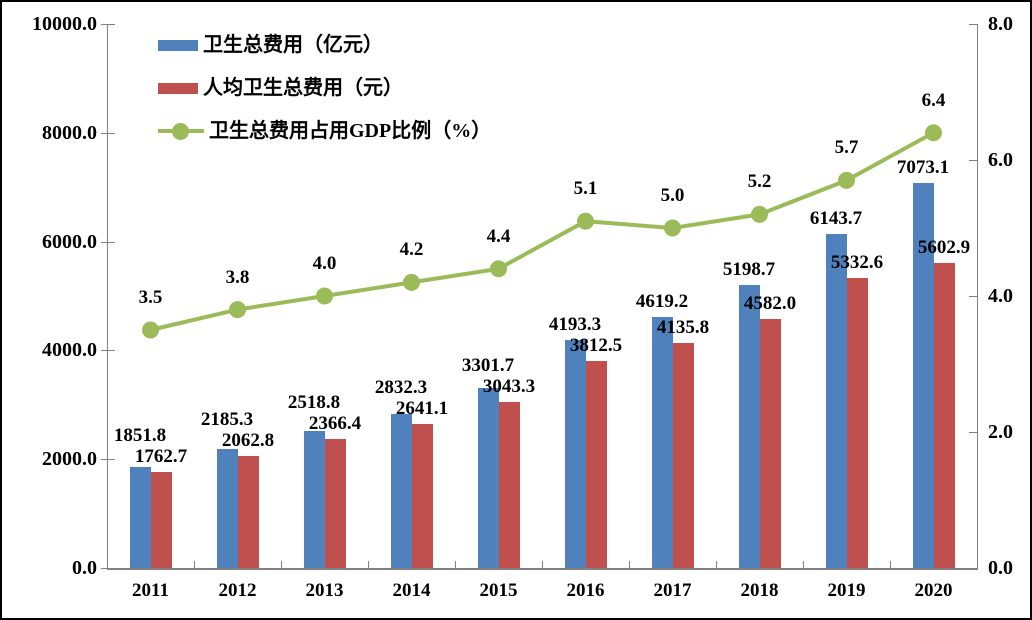 The height and width of the screenshot is (620, 1032). What do you see at coordinates (314, 403) in the screenshot?
I see `bar-value-label: 2518.8` at bounding box center [314, 403].